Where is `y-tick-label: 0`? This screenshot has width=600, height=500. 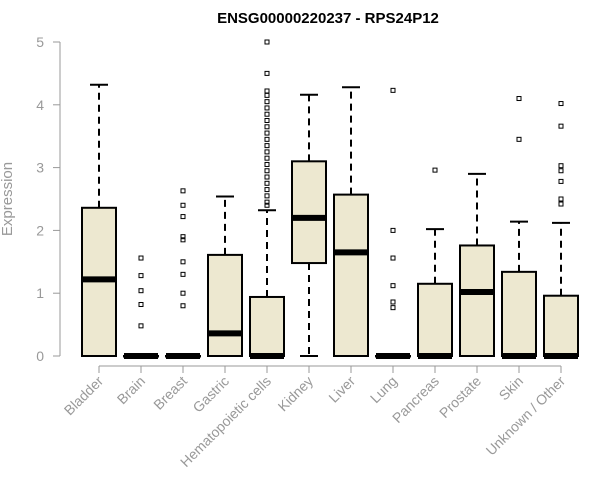 y-tick-label: 0 is located at coordinates (40, 356).